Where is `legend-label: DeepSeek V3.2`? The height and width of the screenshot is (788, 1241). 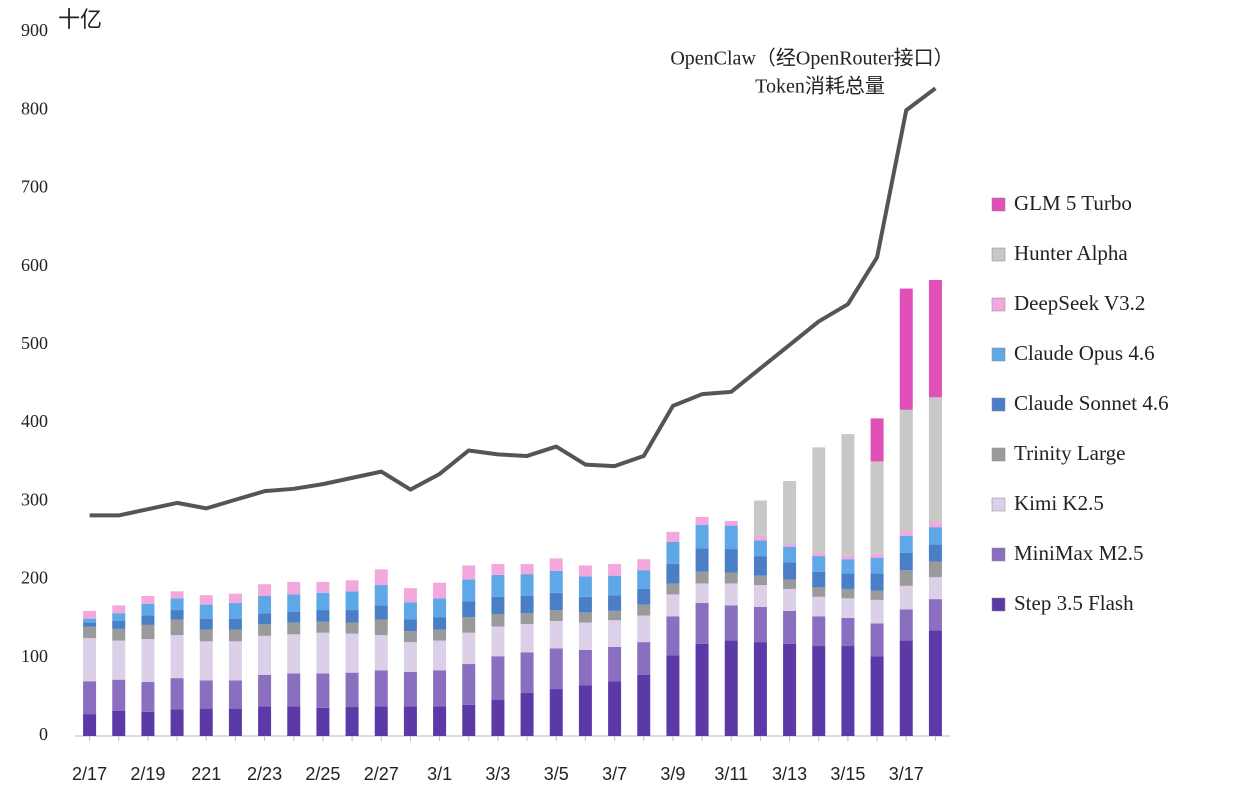 legend-label: DeepSeek V3.2 is located at coordinates (1079, 303).